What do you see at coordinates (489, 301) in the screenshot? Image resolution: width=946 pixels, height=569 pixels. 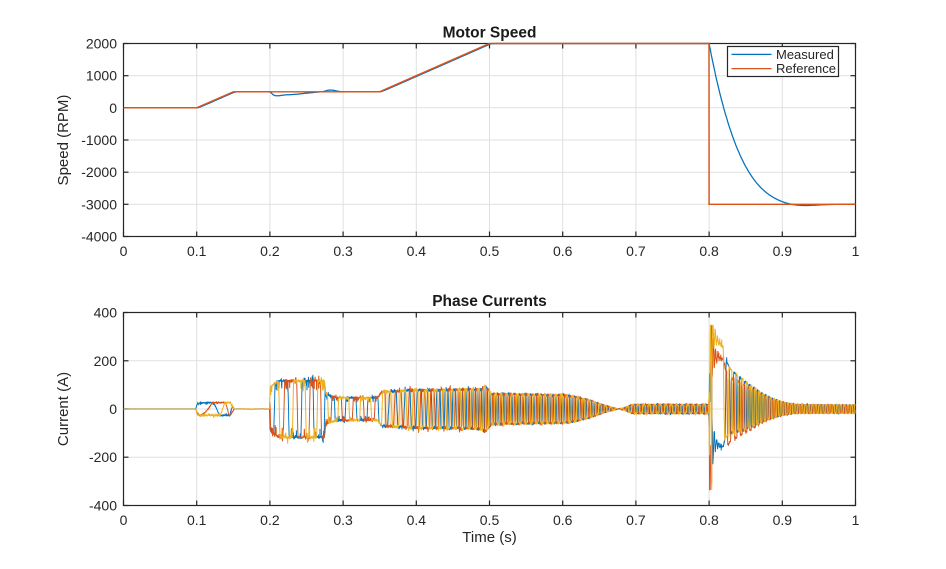 I see `svg-text: Phase Currents` at bounding box center [489, 301].